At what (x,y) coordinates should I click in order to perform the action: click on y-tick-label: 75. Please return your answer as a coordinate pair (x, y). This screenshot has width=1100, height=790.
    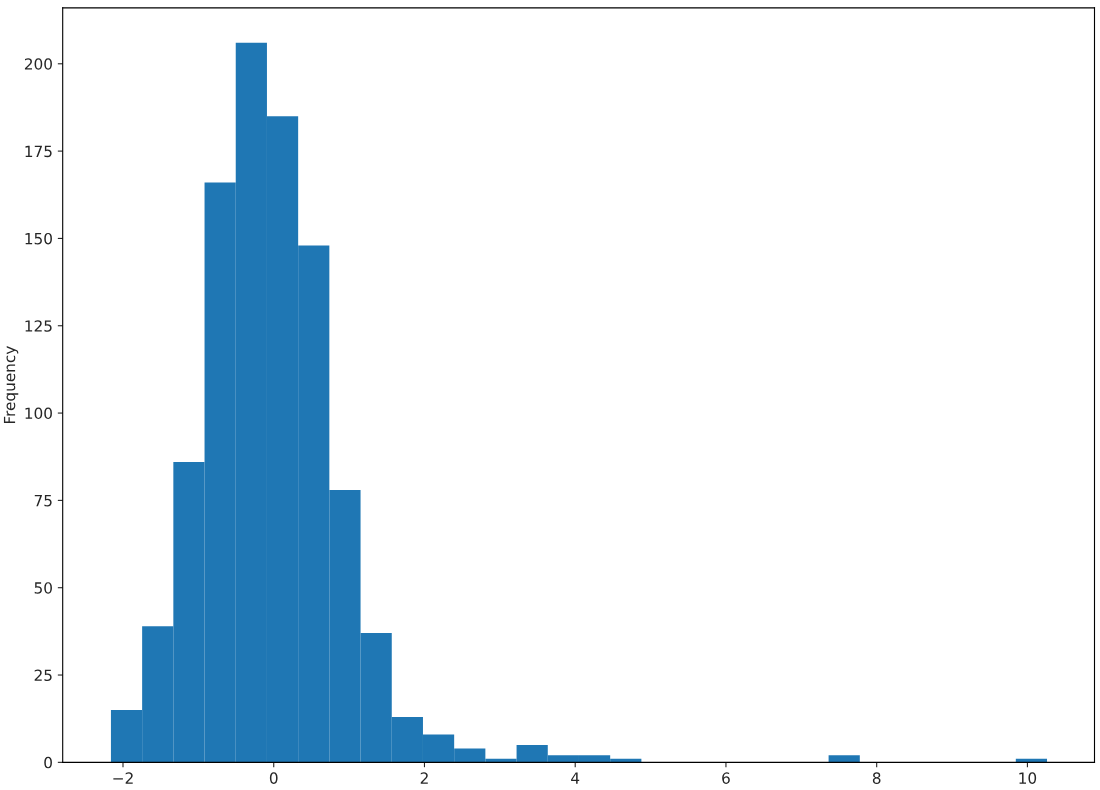
    Looking at the image, I should click on (43, 501).